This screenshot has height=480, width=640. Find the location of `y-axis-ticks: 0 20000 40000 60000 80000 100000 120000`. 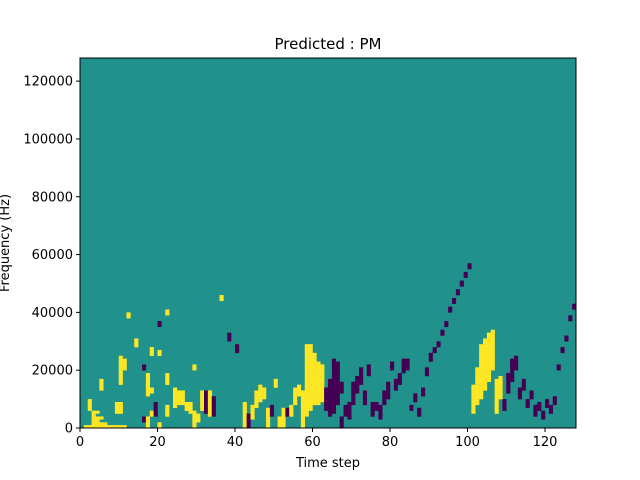

y-axis-ticks: 0 20000 40000 60000 80000 100000 120000 is located at coordinates (51, 256).